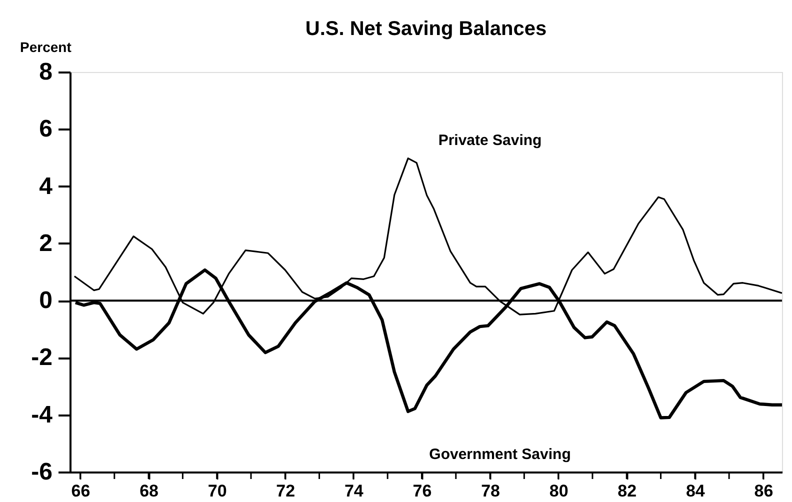 This screenshot has height=502, width=792. I want to click on x-tick-label: 80, so click(558, 491).